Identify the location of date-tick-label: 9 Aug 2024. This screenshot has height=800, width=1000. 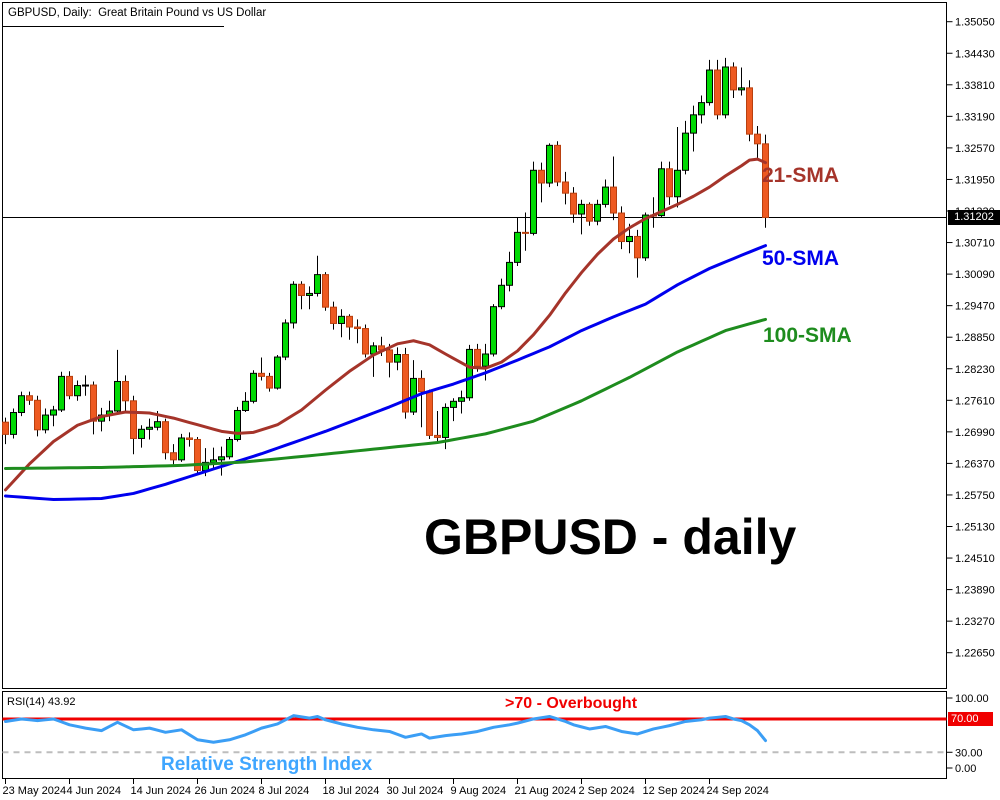
(479, 791).